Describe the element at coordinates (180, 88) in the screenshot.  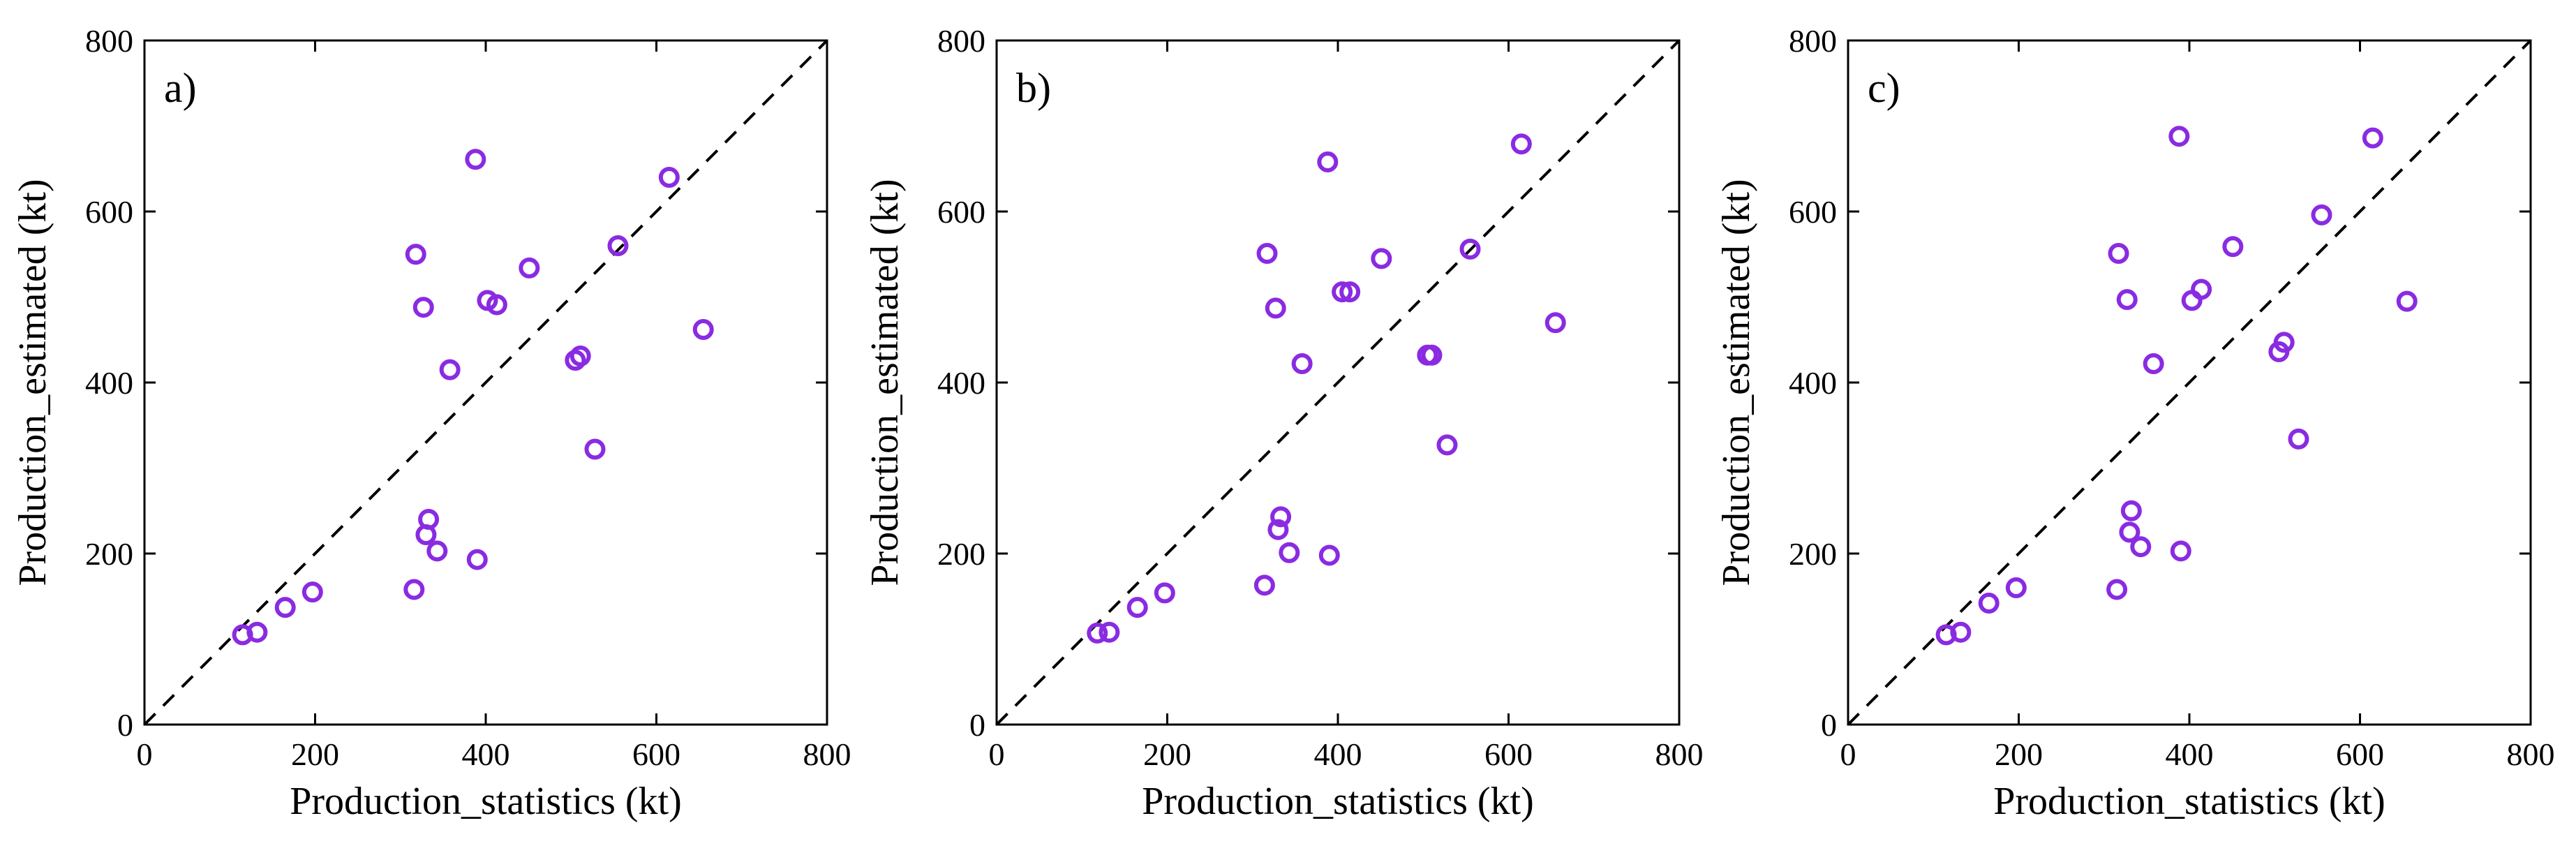
I see `panel-label: a)` at that location.